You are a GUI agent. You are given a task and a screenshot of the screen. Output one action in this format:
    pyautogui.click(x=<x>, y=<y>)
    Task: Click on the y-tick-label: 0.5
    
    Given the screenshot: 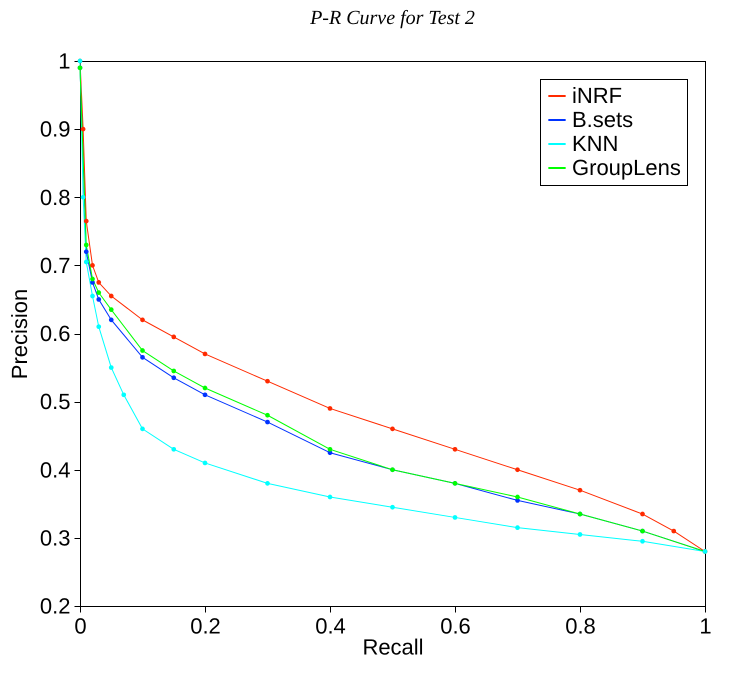 What is the action you would take?
    pyautogui.click(x=55, y=401)
    